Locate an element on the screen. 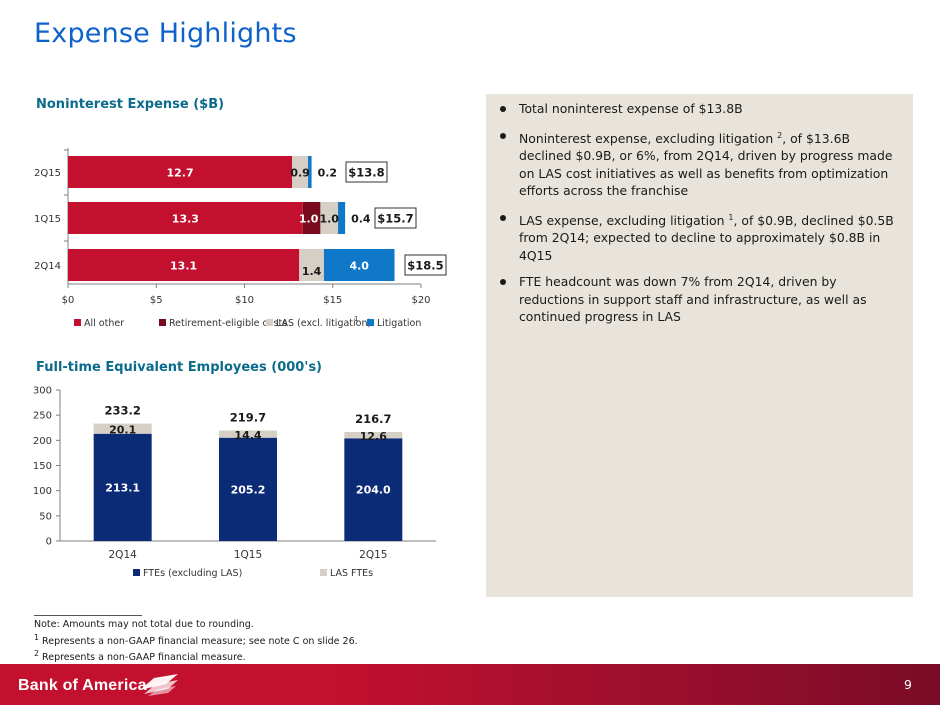 This screenshot has height=705, width=940. page-title: Expense Highlights is located at coordinates (165, 33).